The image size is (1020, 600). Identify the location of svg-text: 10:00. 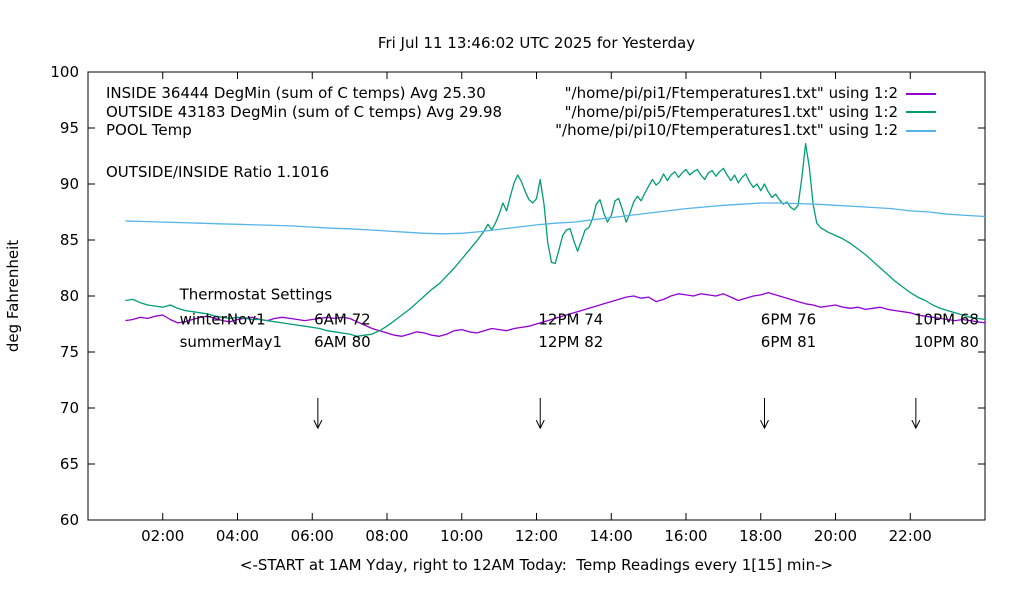
(461, 536).